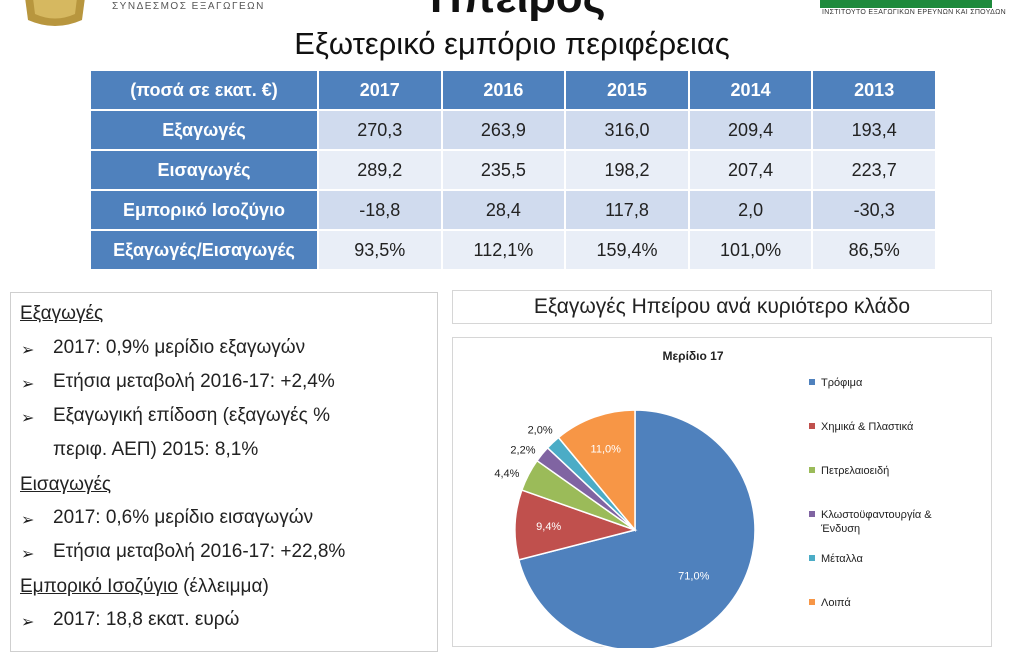  Describe the element at coordinates (750, 170) in the screenshot. I see `table-cell: 207,4` at that location.